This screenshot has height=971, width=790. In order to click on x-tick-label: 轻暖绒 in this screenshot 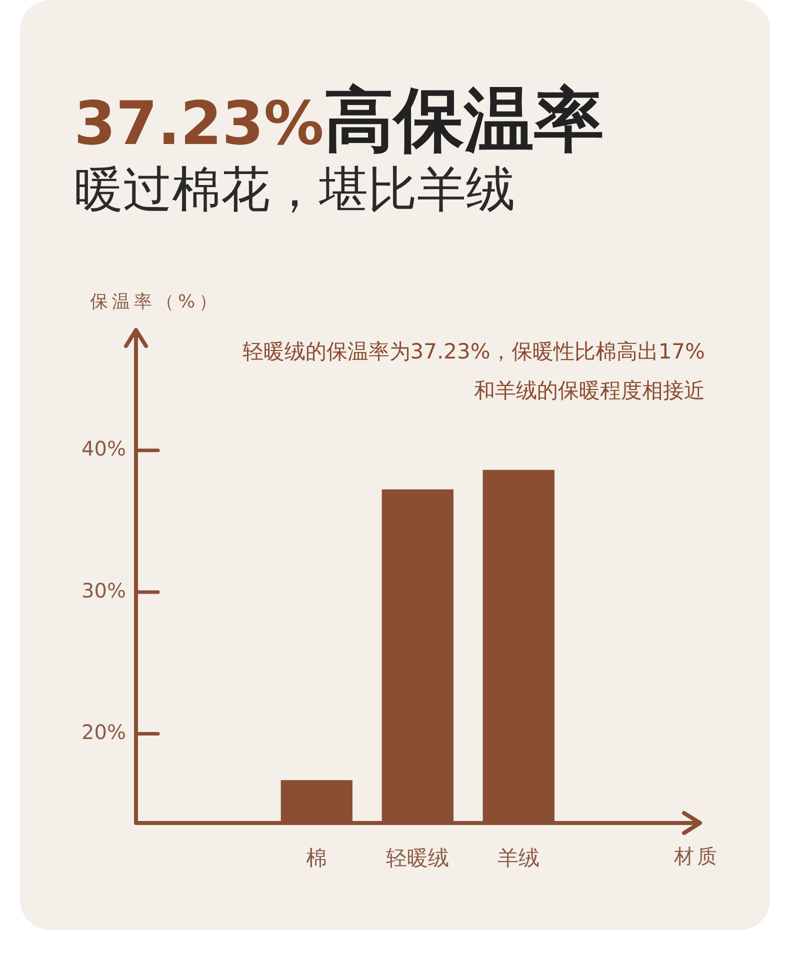, I will do `click(418, 858)`.